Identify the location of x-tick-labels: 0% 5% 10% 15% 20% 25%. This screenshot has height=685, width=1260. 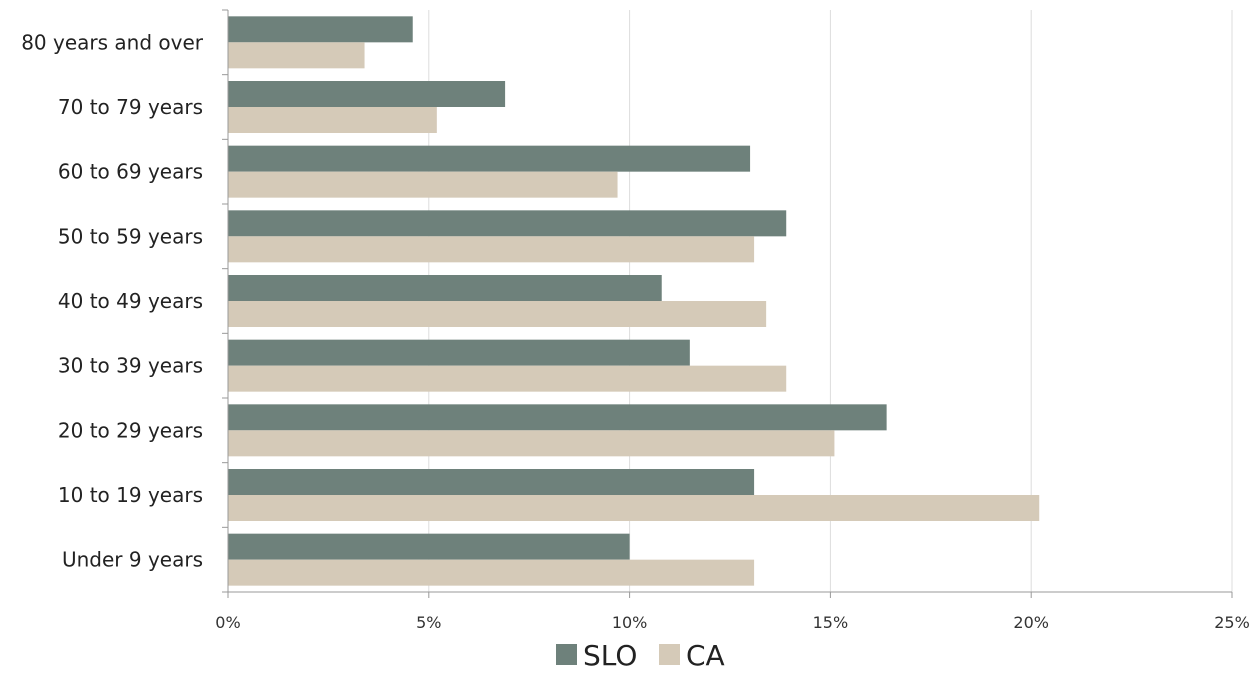
(732, 622).